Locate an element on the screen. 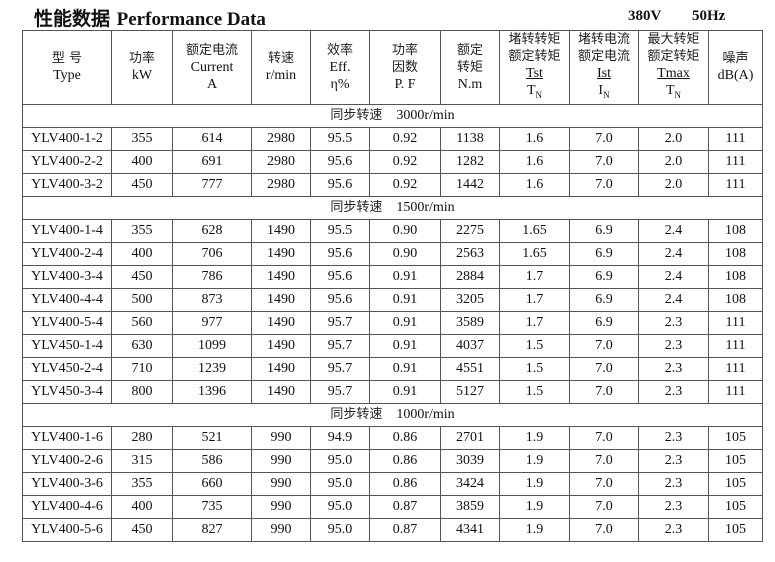 This screenshot has width=775, height=562. table-cell: 95.7 is located at coordinates (340, 322).